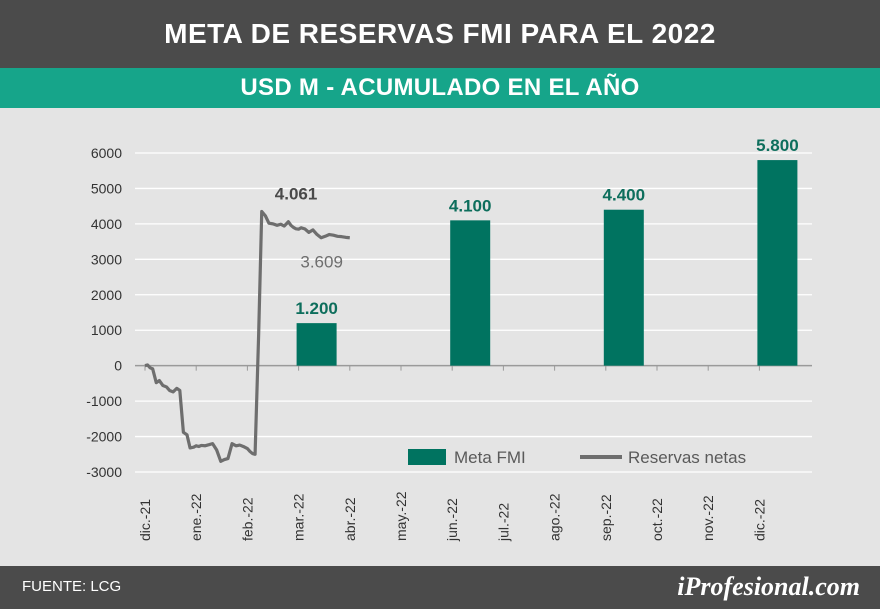 The image size is (880, 609). What do you see at coordinates (606, 517) in the screenshot?
I see `x-tick-label: sep.-22` at bounding box center [606, 517].